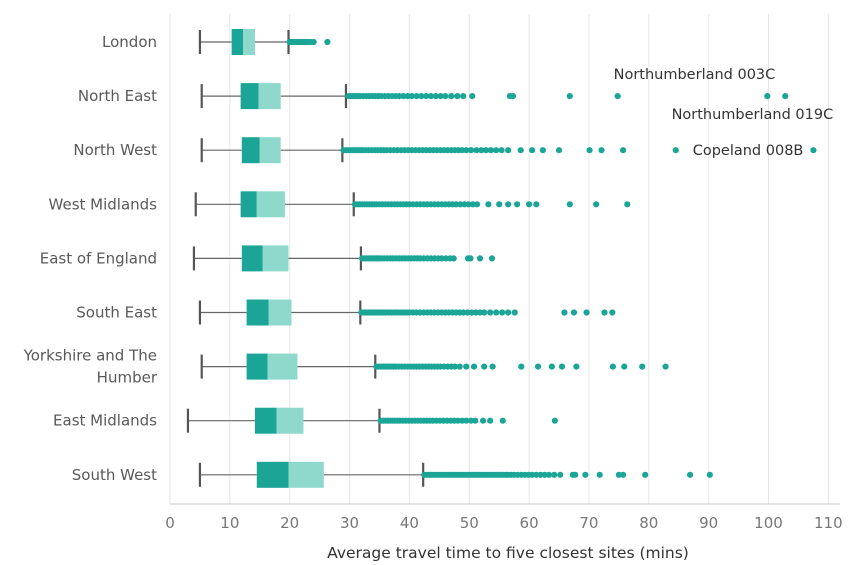  What do you see at coordinates (504, 517) in the screenshot?
I see `x-axis-ticks: 0 10 20 30 40 50 60 70 80 90 100 110` at bounding box center [504, 517].